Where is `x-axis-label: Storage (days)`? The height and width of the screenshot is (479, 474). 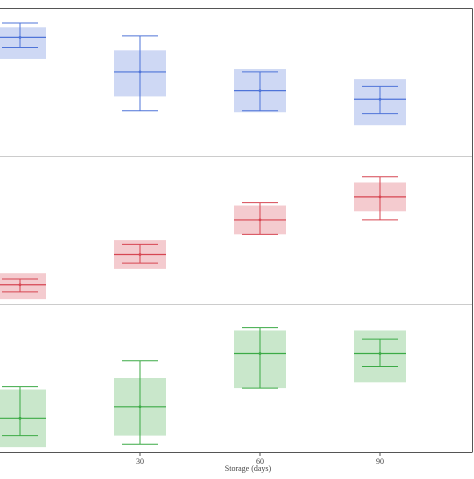 x-axis-label: Storage (days) is located at coordinates (248, 468).